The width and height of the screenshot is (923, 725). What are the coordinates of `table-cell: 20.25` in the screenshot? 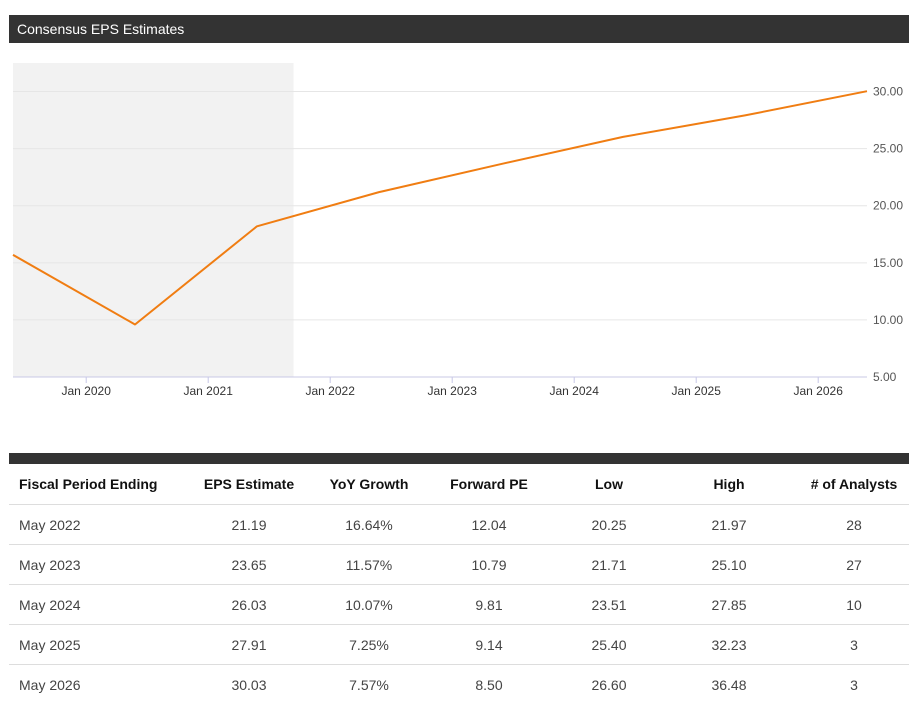 It's located at (609, 524).